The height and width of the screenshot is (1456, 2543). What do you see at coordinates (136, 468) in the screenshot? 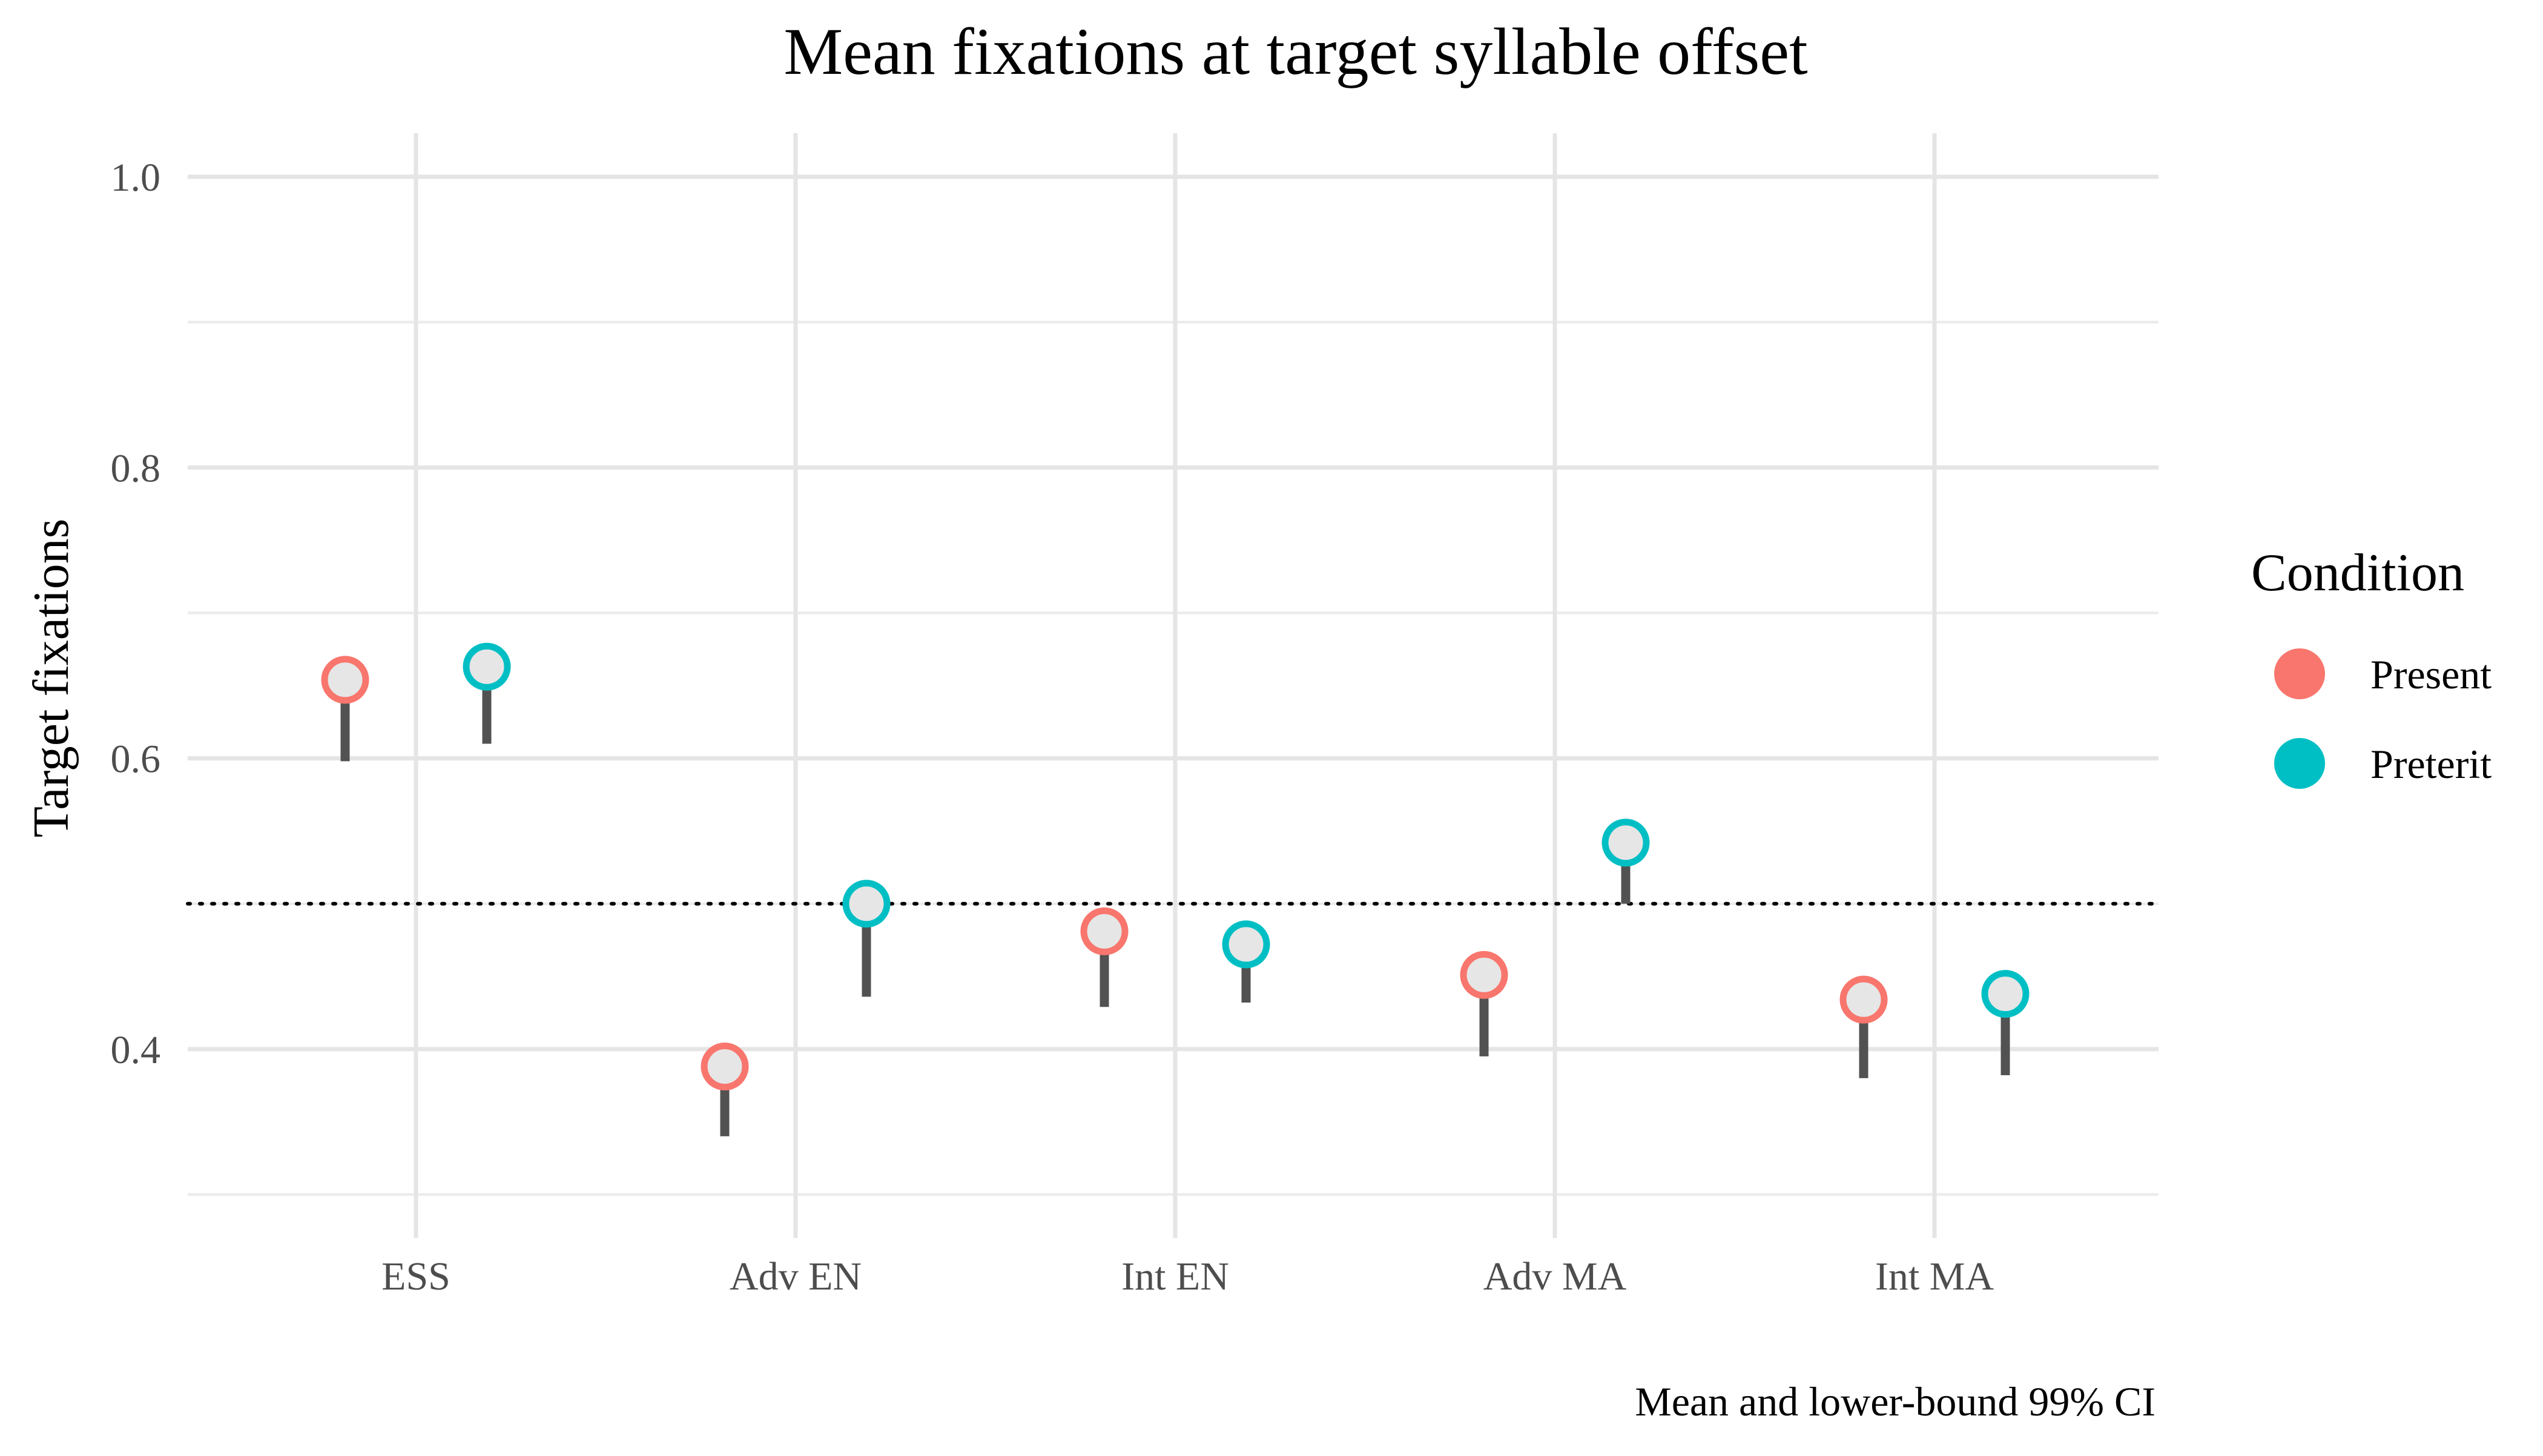
I see `y-tick-label: 0.8` at bounding box center [136, 468].